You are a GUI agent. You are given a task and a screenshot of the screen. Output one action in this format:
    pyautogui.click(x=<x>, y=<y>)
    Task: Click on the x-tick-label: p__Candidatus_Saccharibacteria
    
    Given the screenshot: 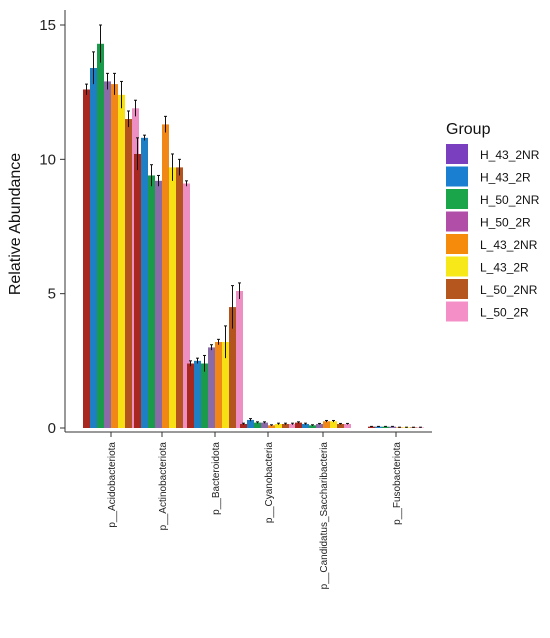 What is the action you would take?
    pyautogui.click(x=324, y=516)
    